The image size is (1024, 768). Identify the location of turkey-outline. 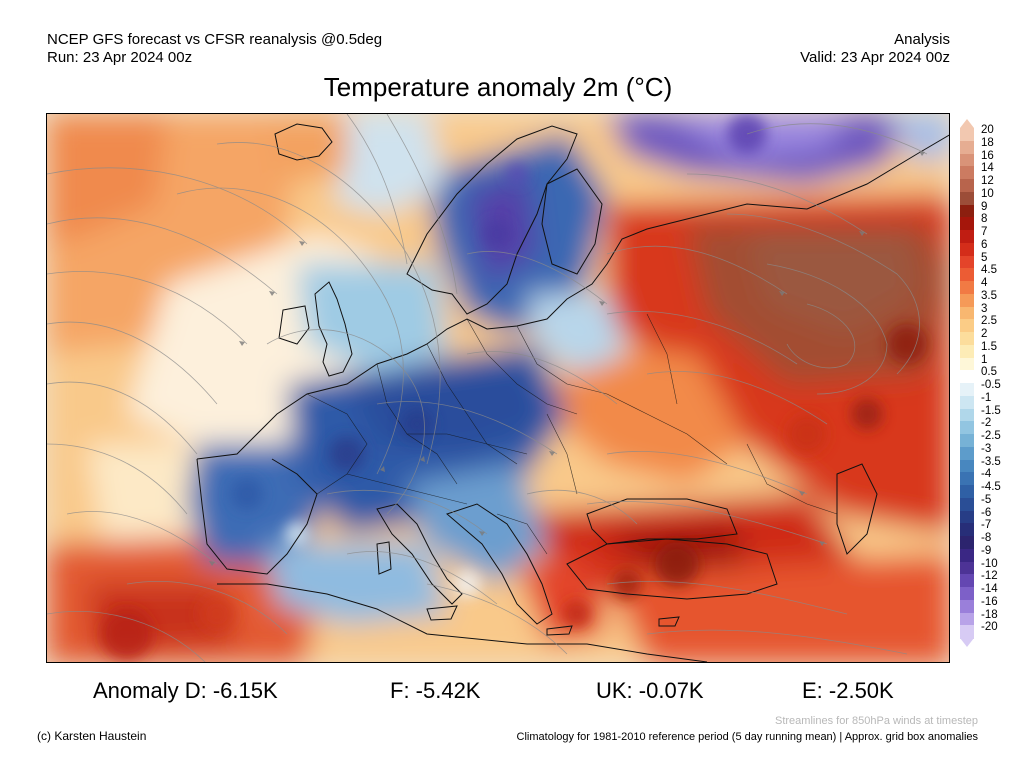
(672, 569).